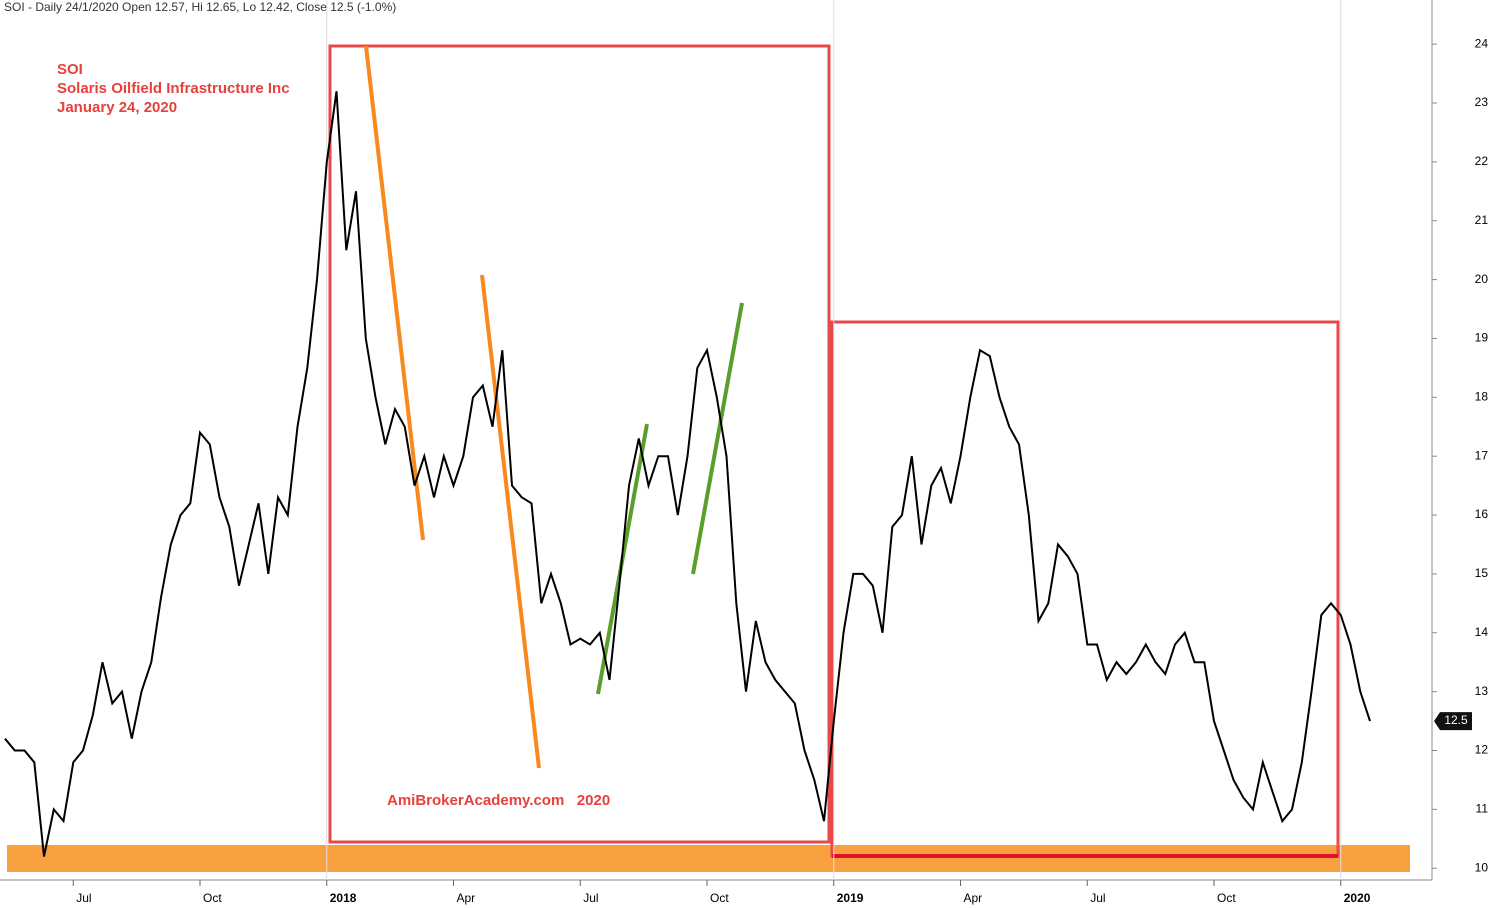  I want to click on annotation: Solaris Oilfield Infrastructure Inc, so click(173, 88).